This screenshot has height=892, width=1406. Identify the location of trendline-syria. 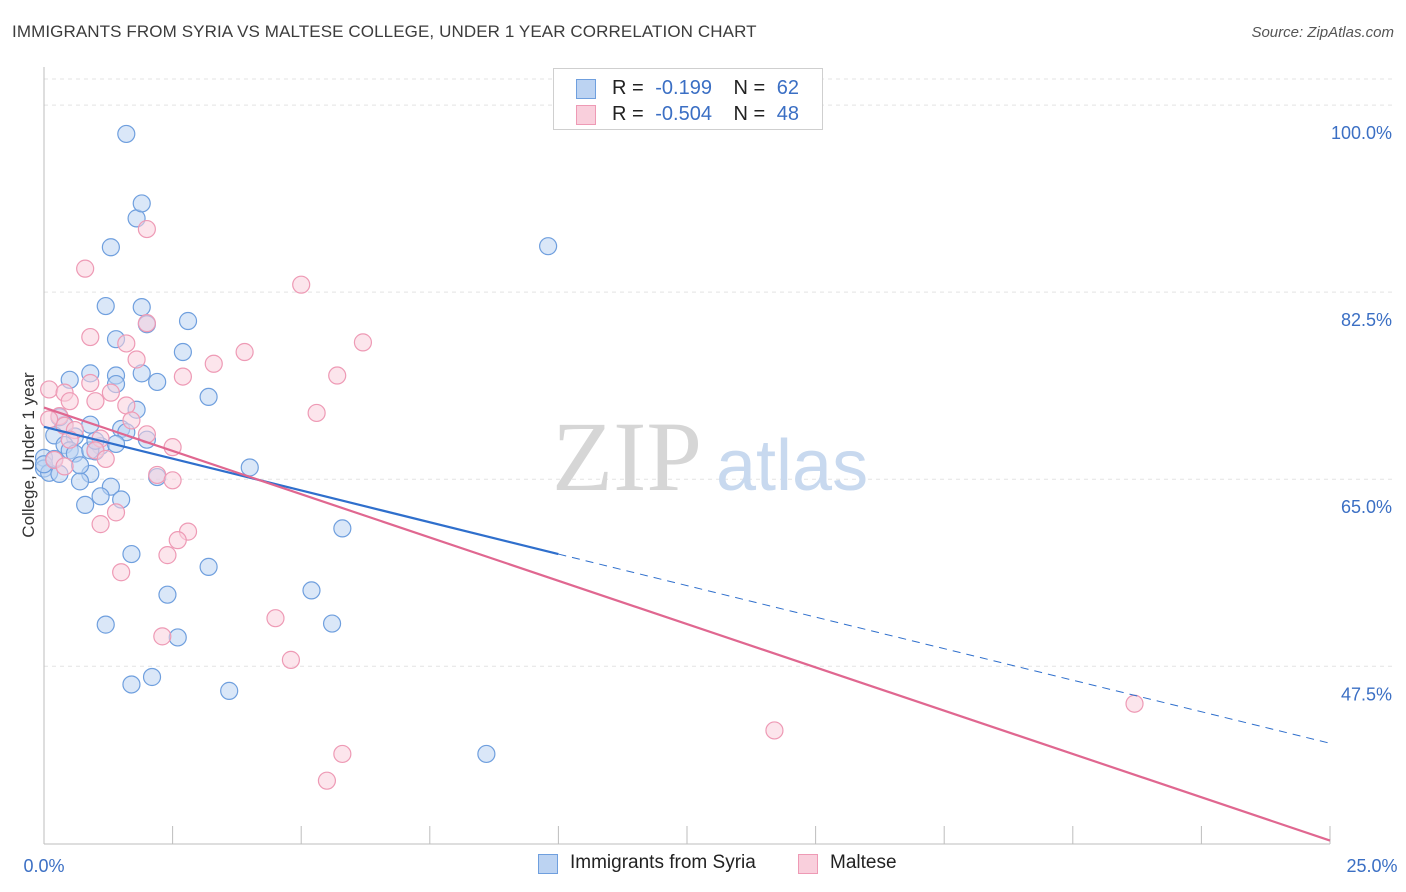
(301, 490).